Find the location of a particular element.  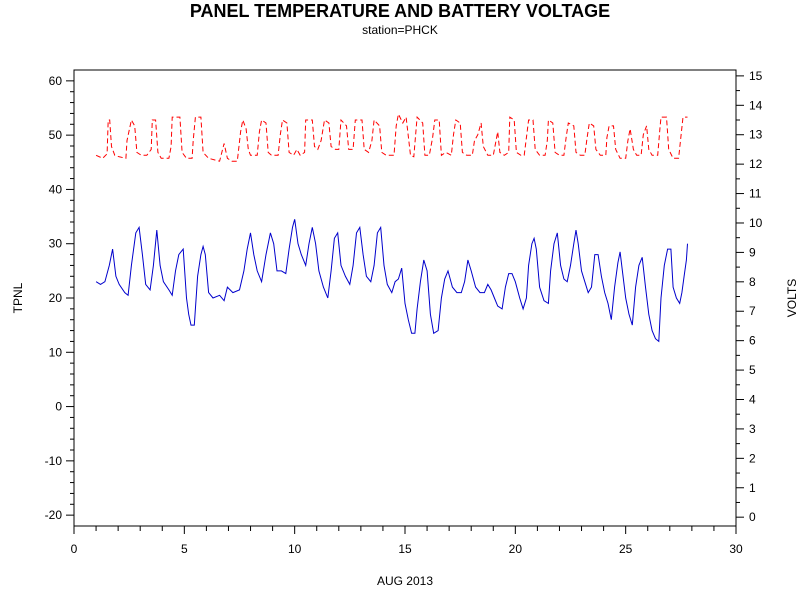

x-tick-label: 5 is located at coordinates (184, 549).